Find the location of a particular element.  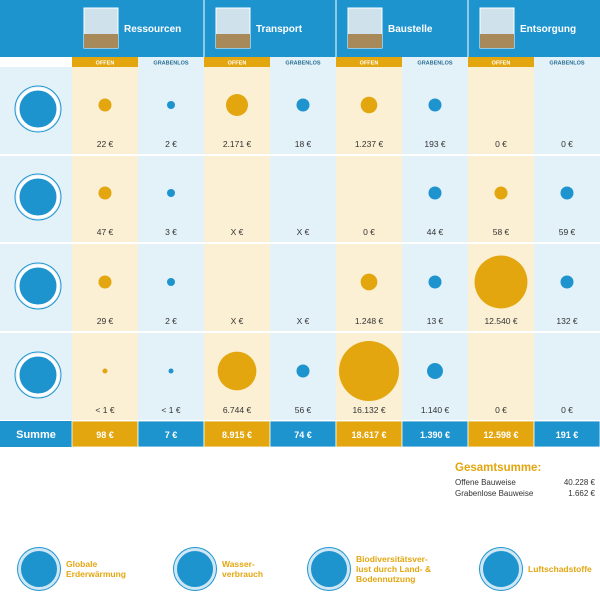

legend-item-erderwaermung: Globale Erderwärmung is located at coordinates (72, 569).